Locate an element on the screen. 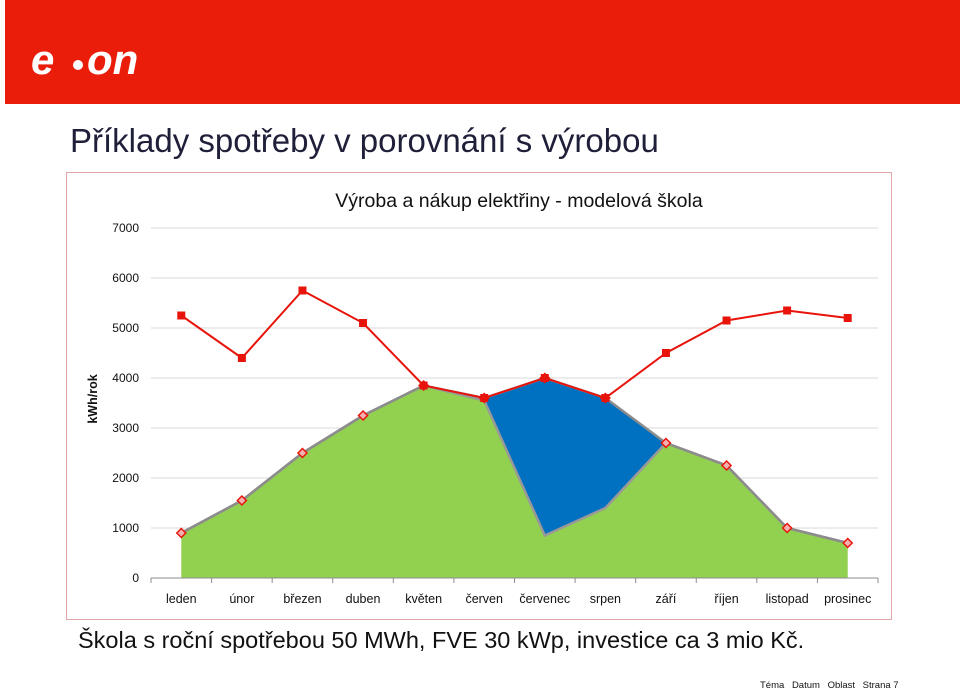 This screenshot has height=693, width=960. y-tick-label: 0 is located at coordinates (135, 578).